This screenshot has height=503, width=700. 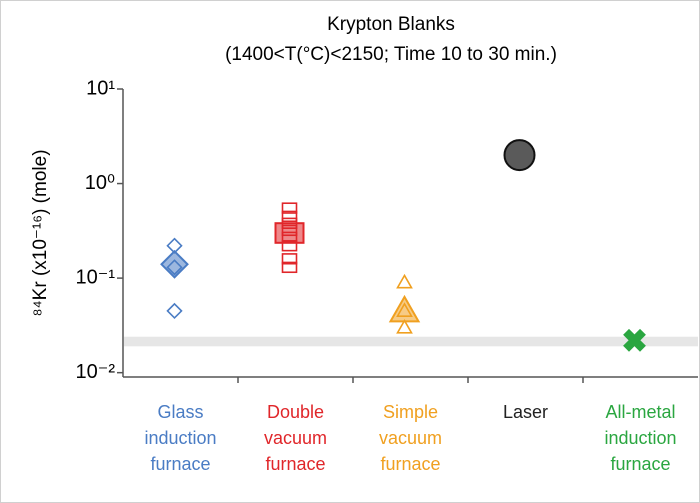 I want to click on category-label: All-metal induction furnace, so click(x=640, y=438).